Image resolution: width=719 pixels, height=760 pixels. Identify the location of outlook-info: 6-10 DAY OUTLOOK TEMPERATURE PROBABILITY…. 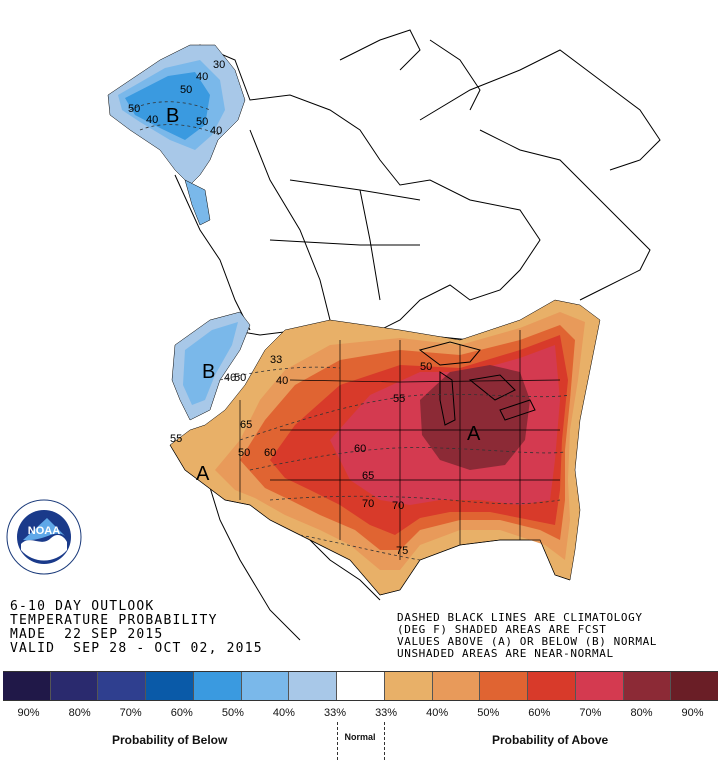
(136, 628).